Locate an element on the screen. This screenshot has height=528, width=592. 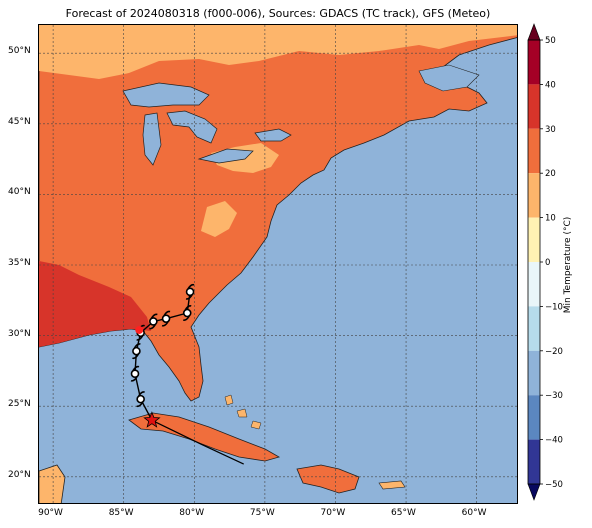
longitude-tick-label: 65°W is located at coordinates (403, 513).